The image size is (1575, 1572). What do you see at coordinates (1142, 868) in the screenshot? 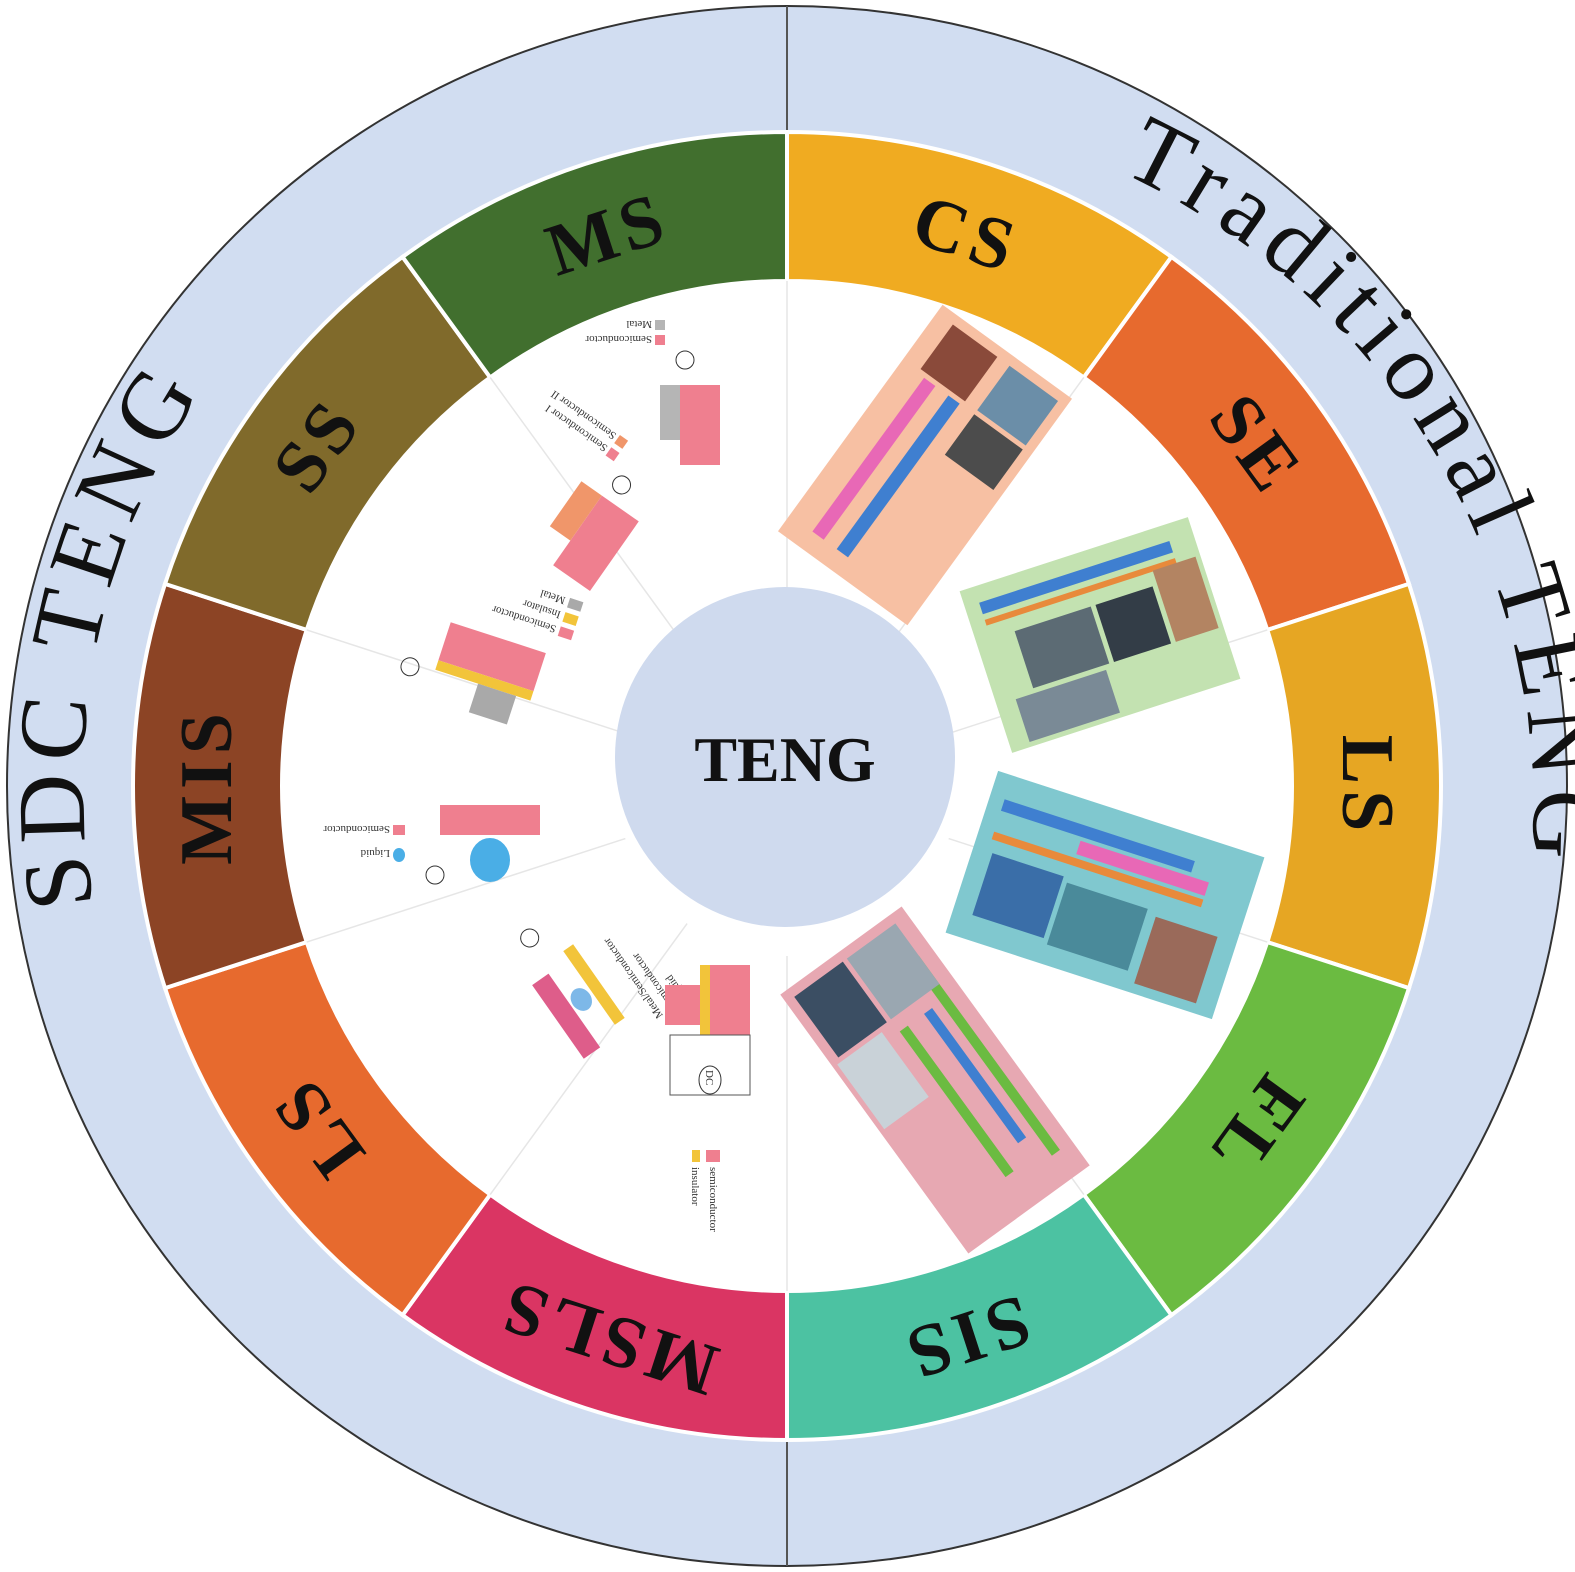
I see `ls-pink-bar` at bounding box center [1142, 868].